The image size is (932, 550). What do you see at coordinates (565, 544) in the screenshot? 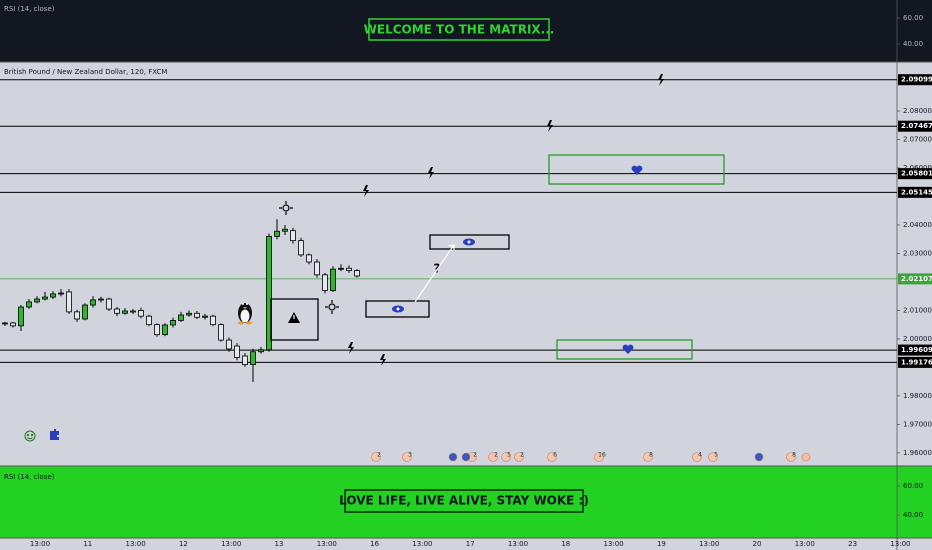
I see `x-tick-label: 18` at bounding box center [565, 544].